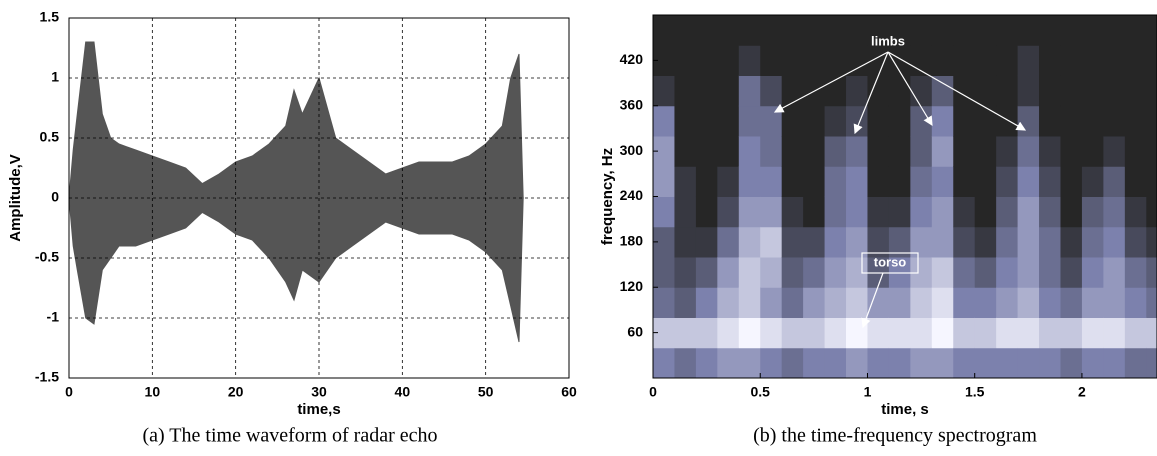 This screenshot has width=1157, height=456. Describe the element at coordinates (1082, 392) in the screenshot. I see `x-tick-label: 2` at that location.